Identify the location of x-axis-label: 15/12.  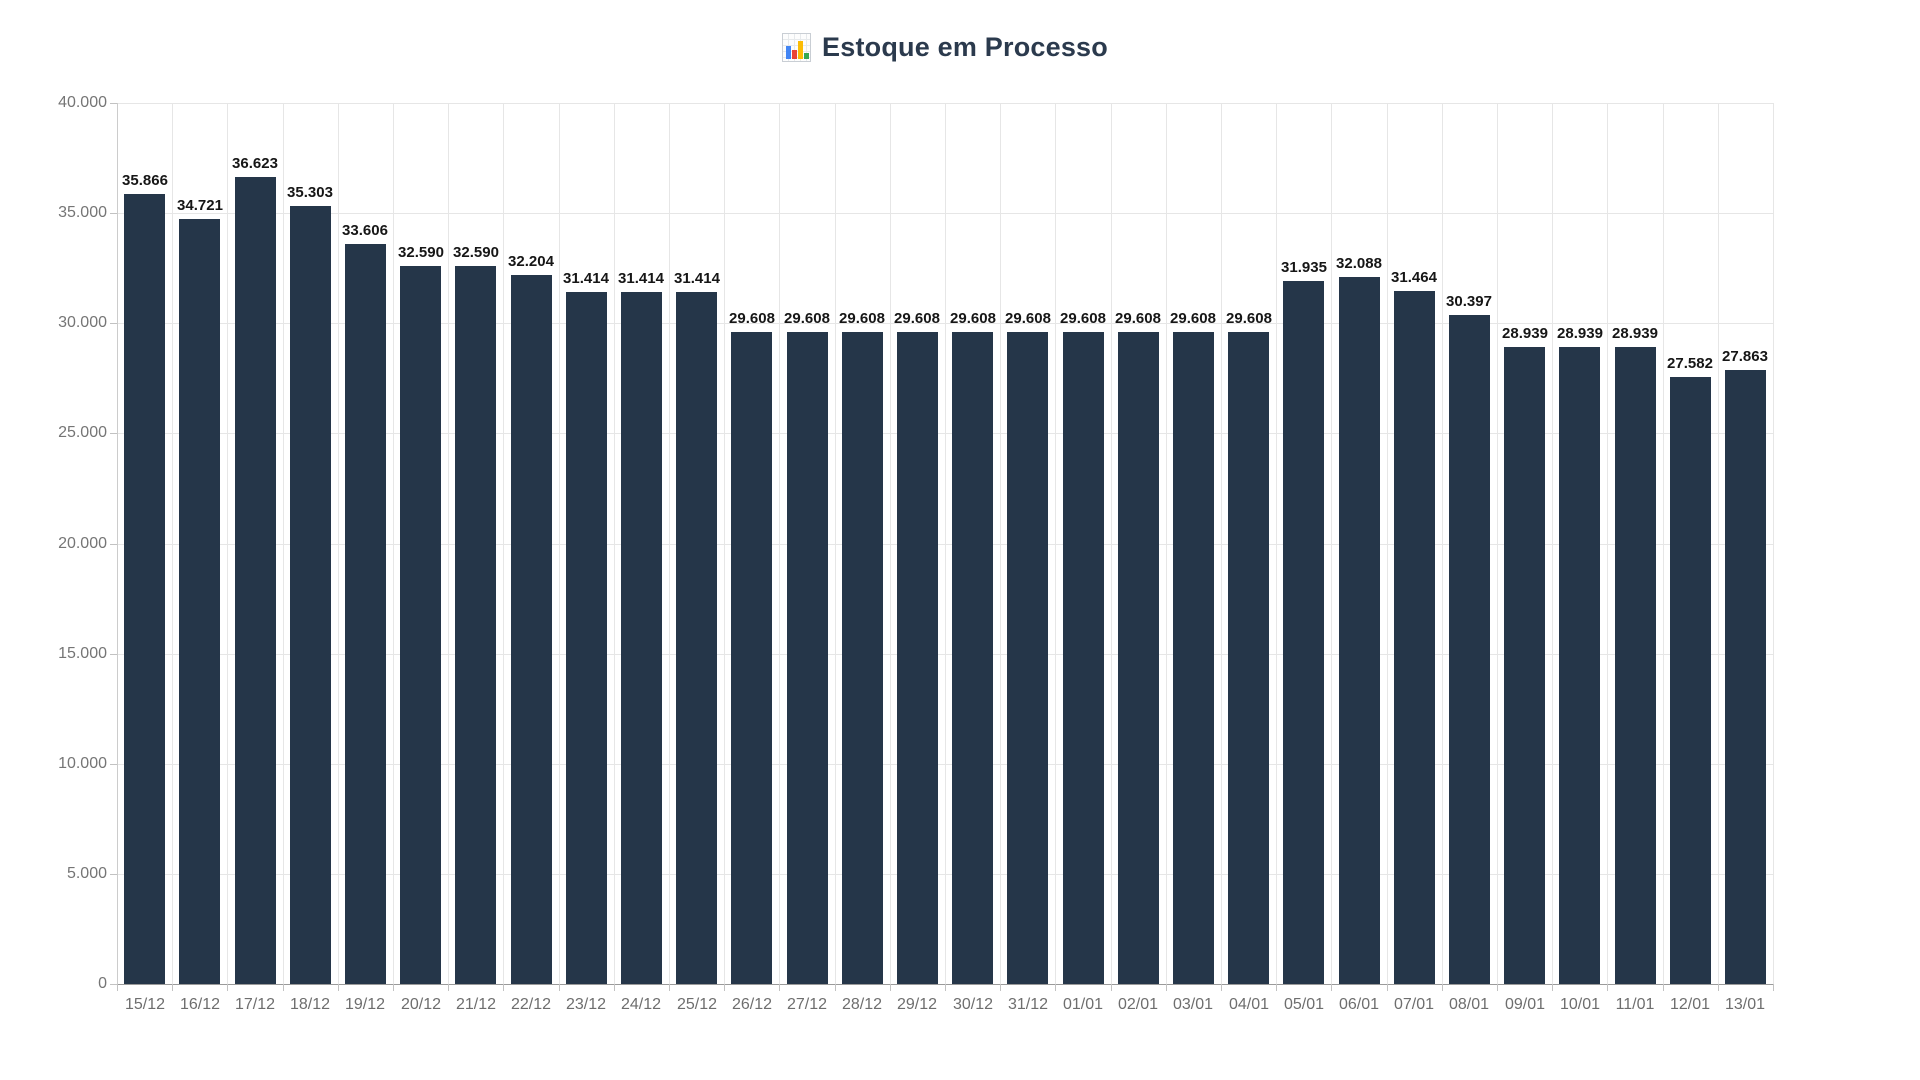
(145, 1004).